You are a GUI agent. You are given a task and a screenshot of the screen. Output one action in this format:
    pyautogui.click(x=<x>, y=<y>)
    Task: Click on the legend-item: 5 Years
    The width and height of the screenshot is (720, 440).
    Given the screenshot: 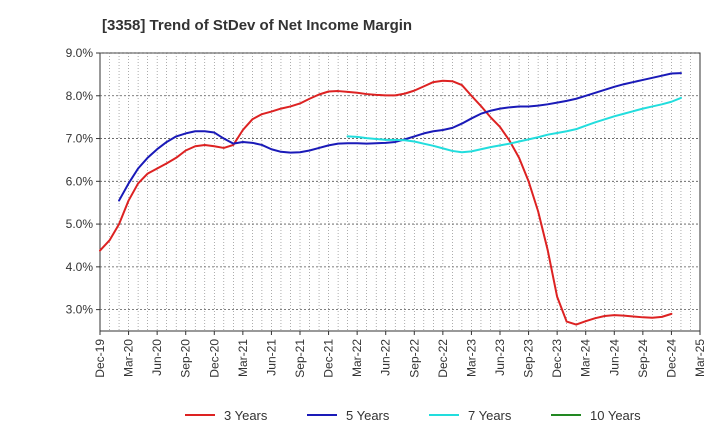 What is the action you would take?
    pyautogui.click(x=348, y=415)
    